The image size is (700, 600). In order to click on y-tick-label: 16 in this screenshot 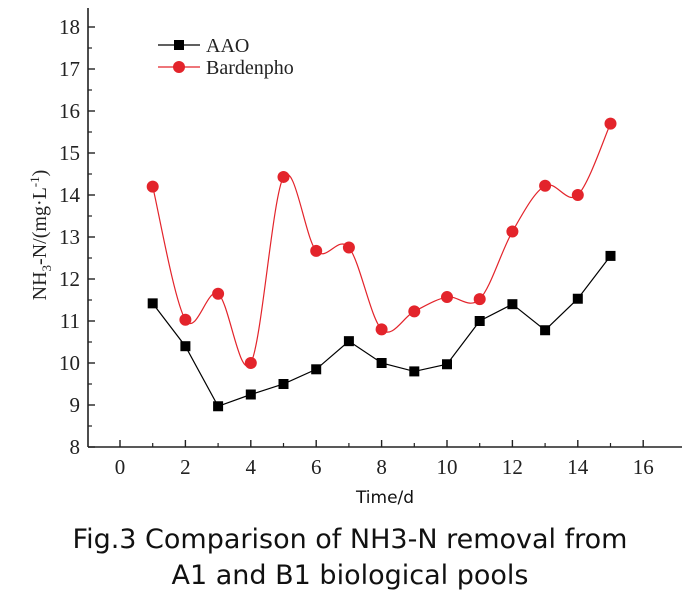, I will do `click(69, 111)`.